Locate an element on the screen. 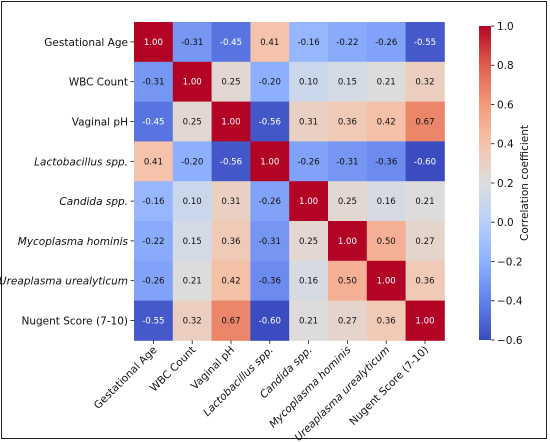  colorbar-label: Correlation coefficient is located at coordinates (525, 183).